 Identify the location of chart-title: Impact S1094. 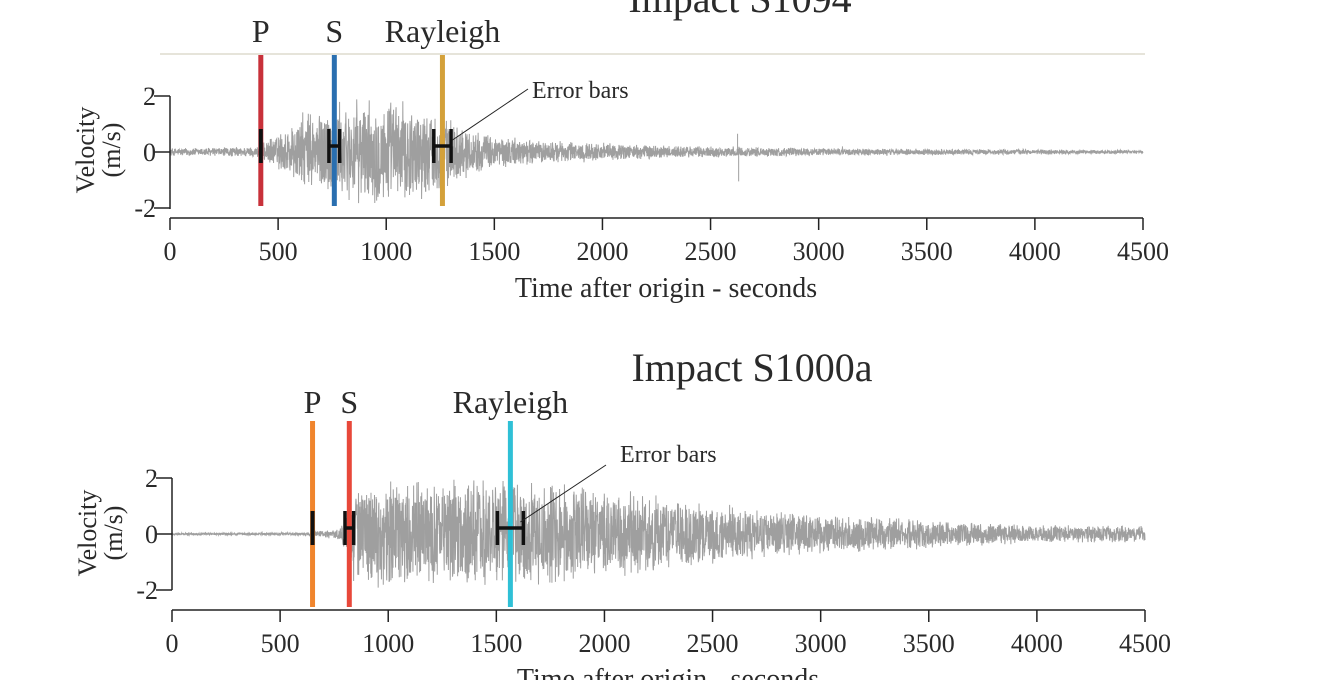
(739, 10).